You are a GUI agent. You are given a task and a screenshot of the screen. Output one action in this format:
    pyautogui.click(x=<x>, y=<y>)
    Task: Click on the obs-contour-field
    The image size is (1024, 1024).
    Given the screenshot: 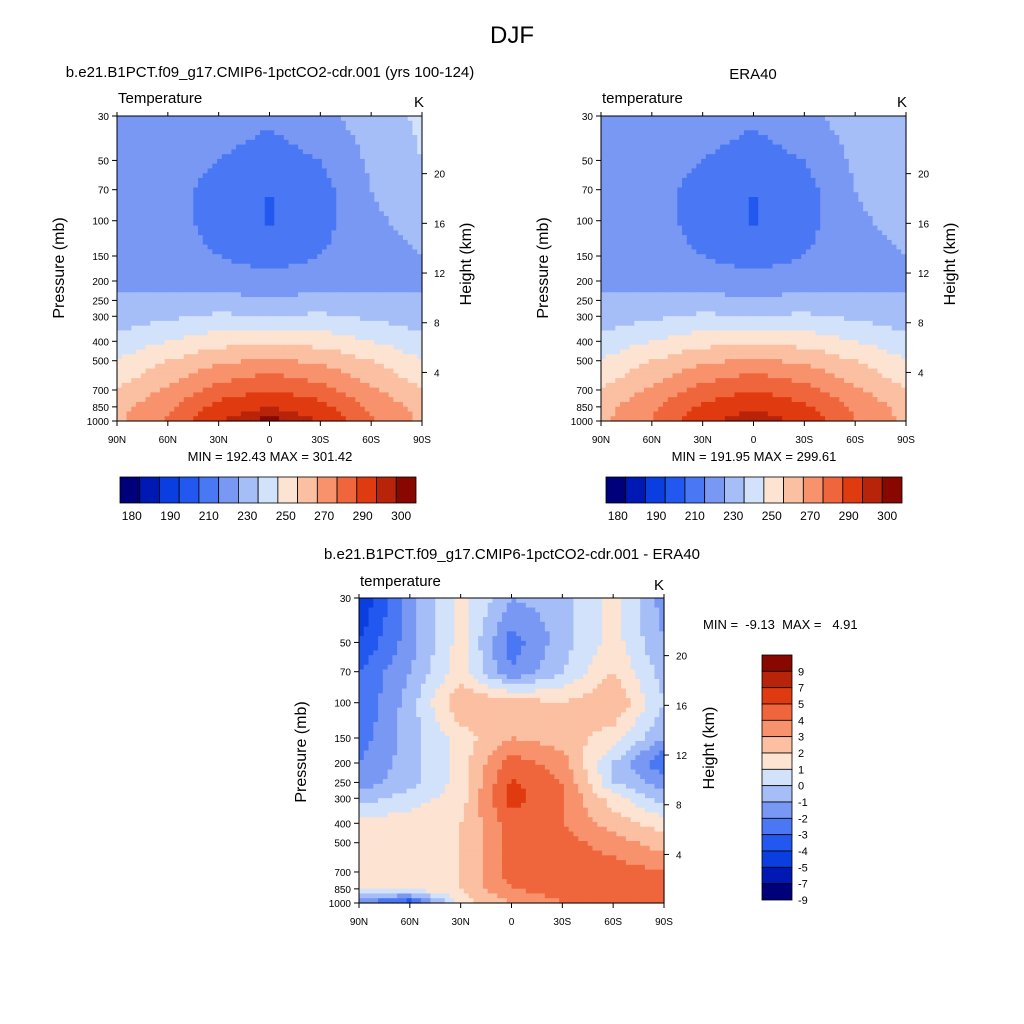 What is the action you would take?
    pyautogui.click(x=754, y=269)
    